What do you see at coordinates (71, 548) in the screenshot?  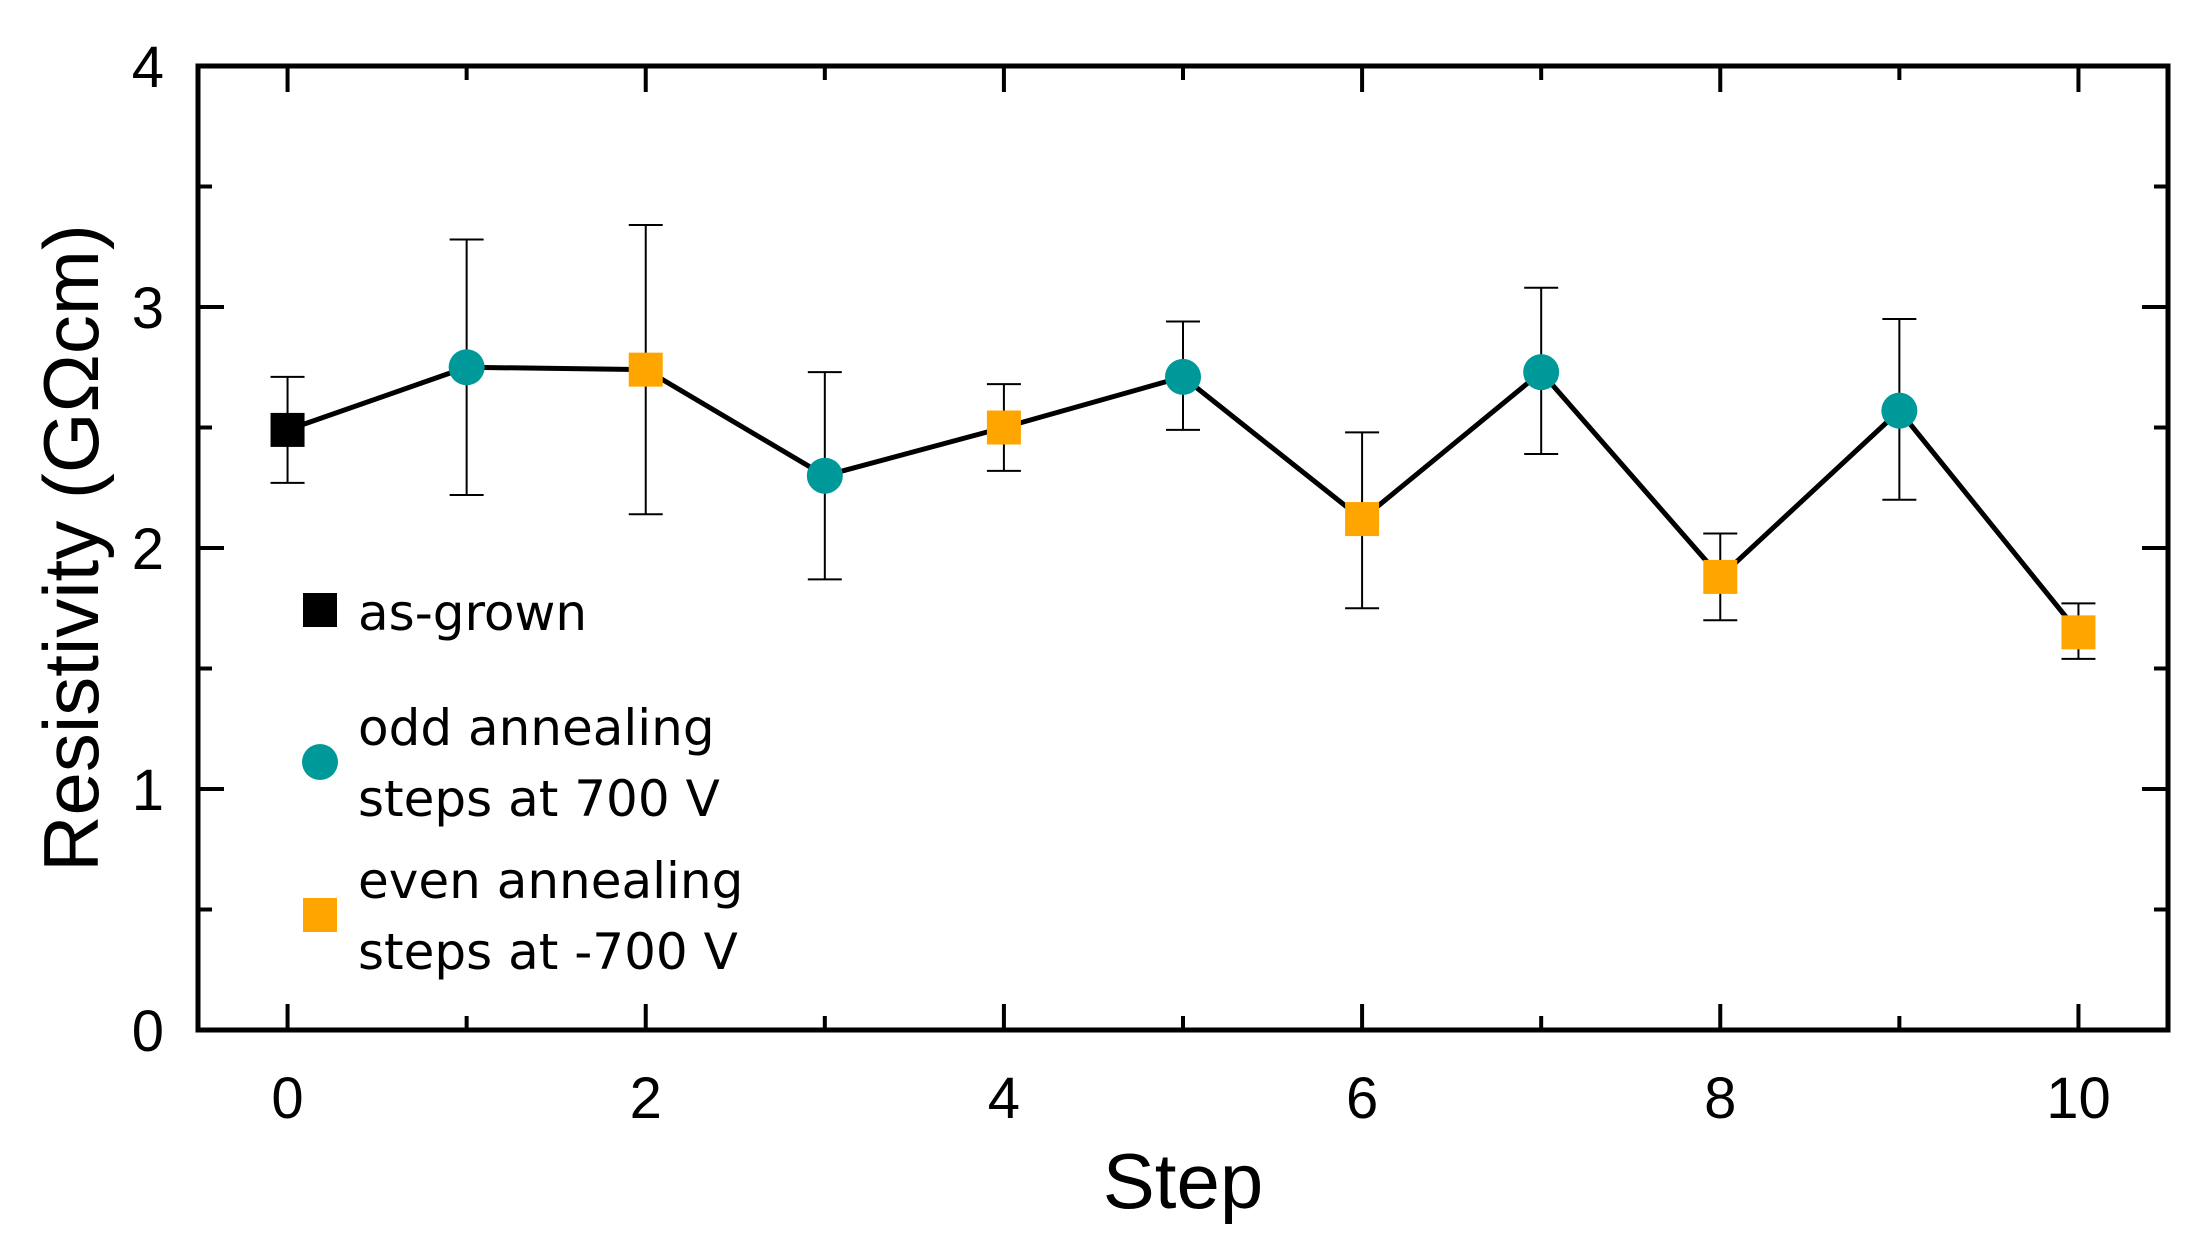 I see `y-axis-title: Resistivity (GΩcm)` at bounding box center [71, 548].